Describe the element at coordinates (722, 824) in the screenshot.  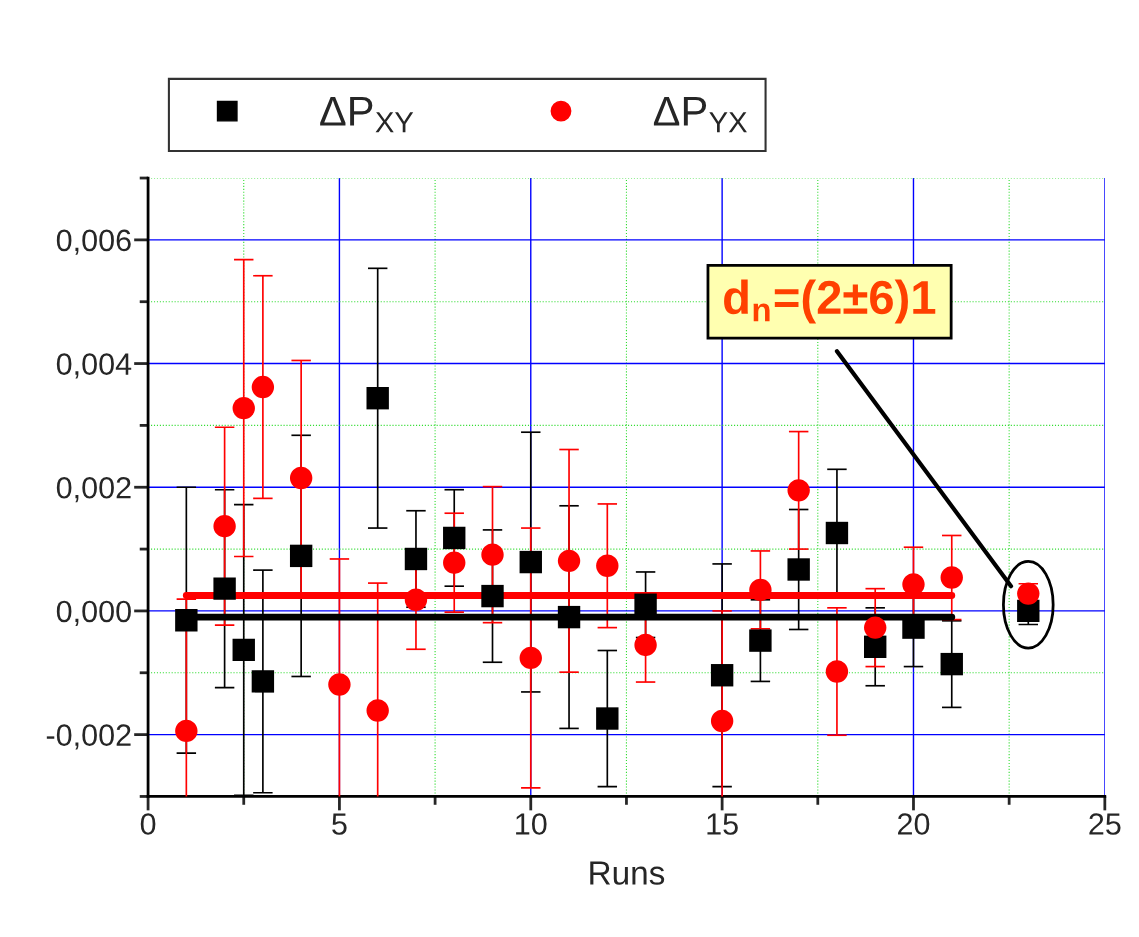
I see `x-tick-label: 15` at that location.